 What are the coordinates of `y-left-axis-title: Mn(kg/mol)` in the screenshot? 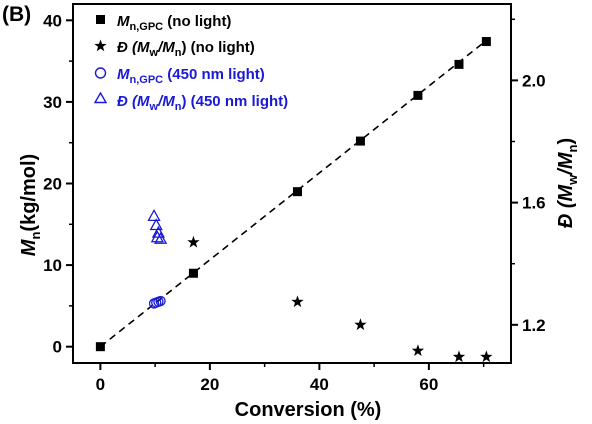 It's located at (30, 205).